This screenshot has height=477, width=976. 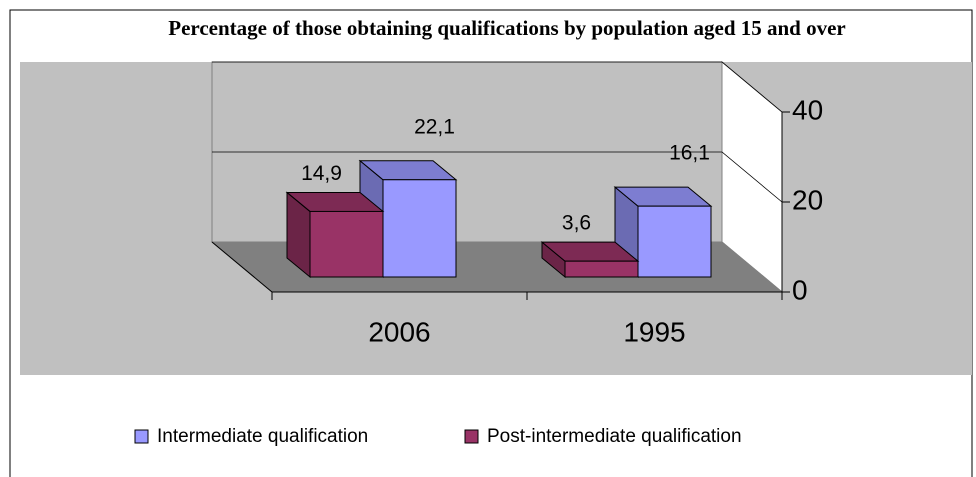 I want to click on legend-label: Post-intermediate qualification, so click(x=614, y=436).